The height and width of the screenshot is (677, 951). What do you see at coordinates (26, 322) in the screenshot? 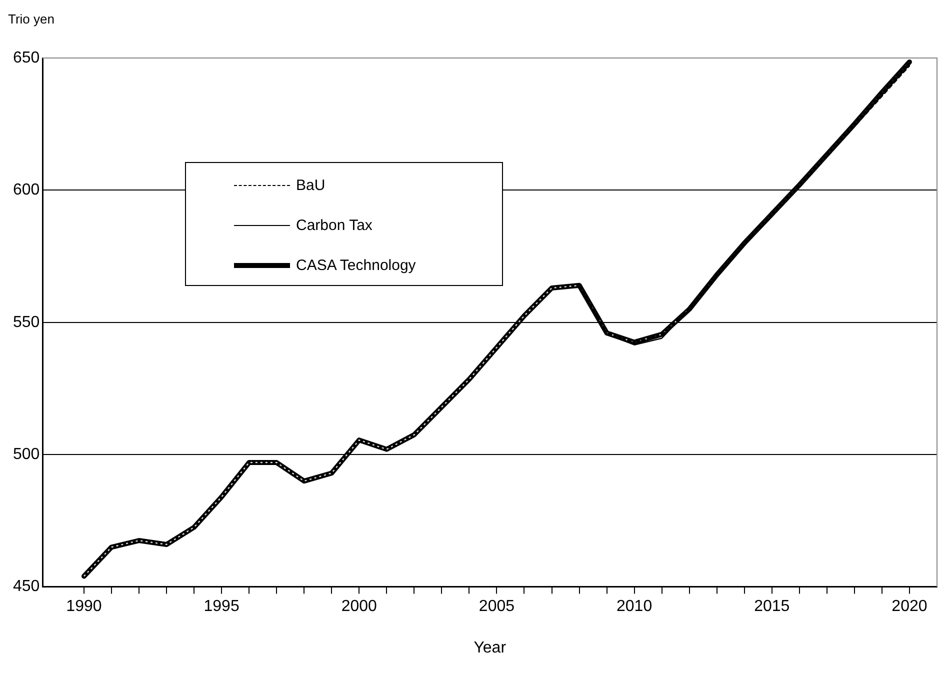
I see `y-tick-label: 550` at bounding box center [26, 322].